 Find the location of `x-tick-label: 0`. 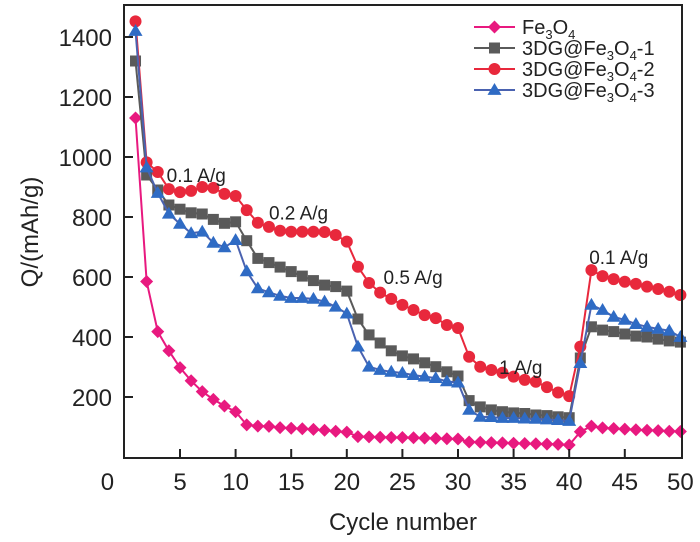

x-tick-label: 0 is located at coordinates (107, 482).